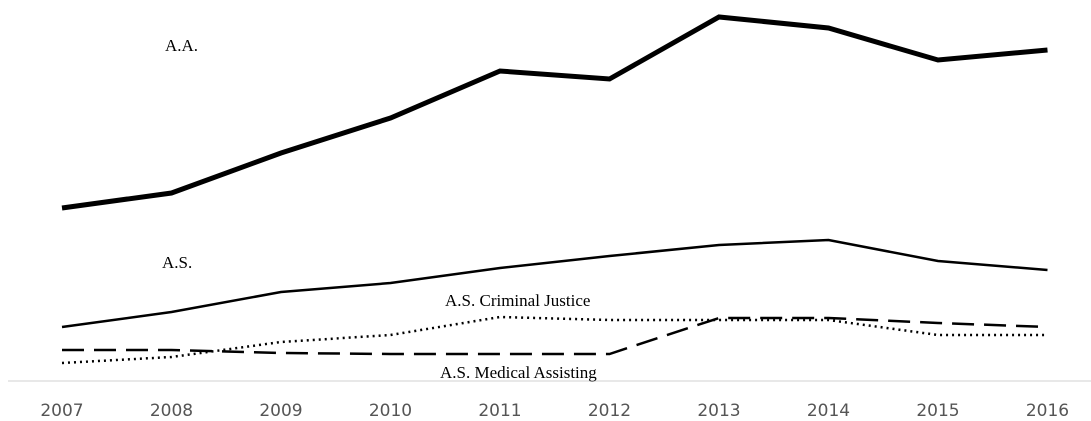 This screenshot has width=1091, height=421. I want to click on series-label: A.S. Criminal Justice, so click(517, 300).